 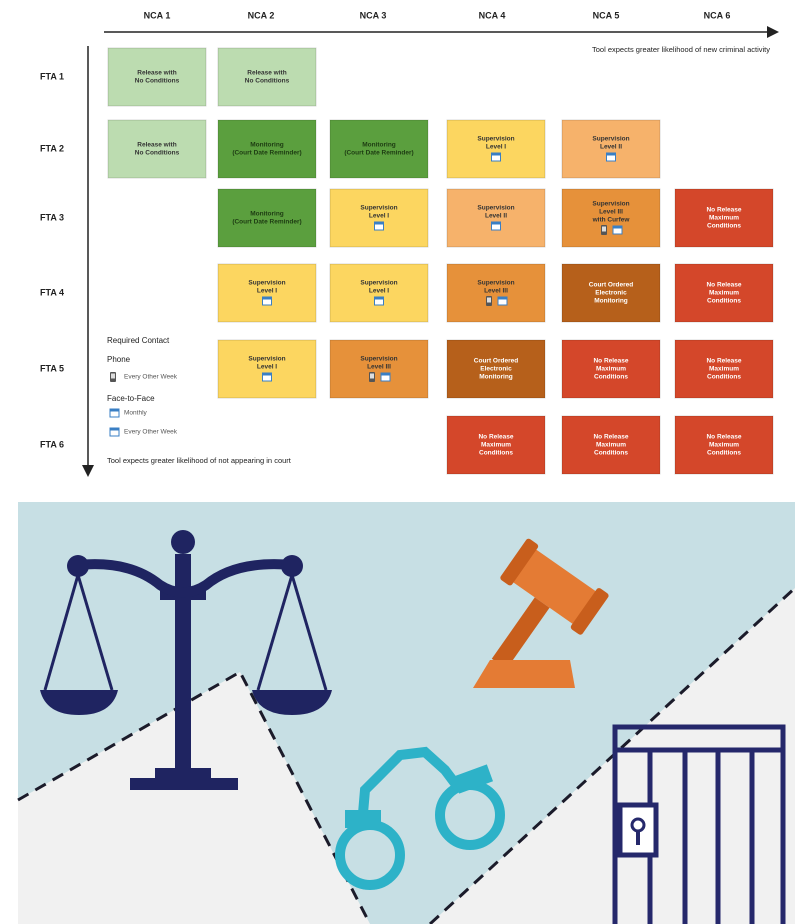 I want to click on cell-label: Level II, so click(x=611, y=147).